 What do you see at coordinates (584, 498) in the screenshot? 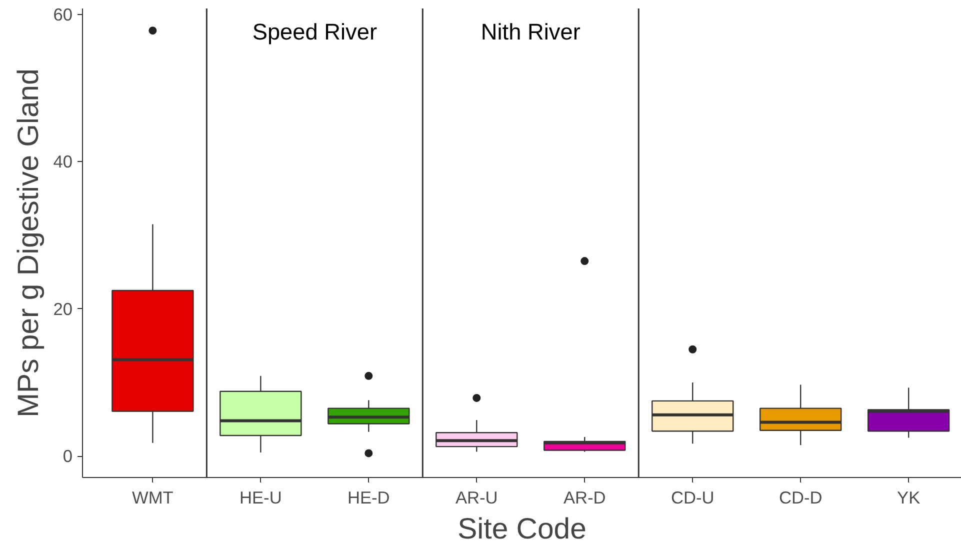
I see `x-tick-label: AR-D` at bounding box center [584, 498].